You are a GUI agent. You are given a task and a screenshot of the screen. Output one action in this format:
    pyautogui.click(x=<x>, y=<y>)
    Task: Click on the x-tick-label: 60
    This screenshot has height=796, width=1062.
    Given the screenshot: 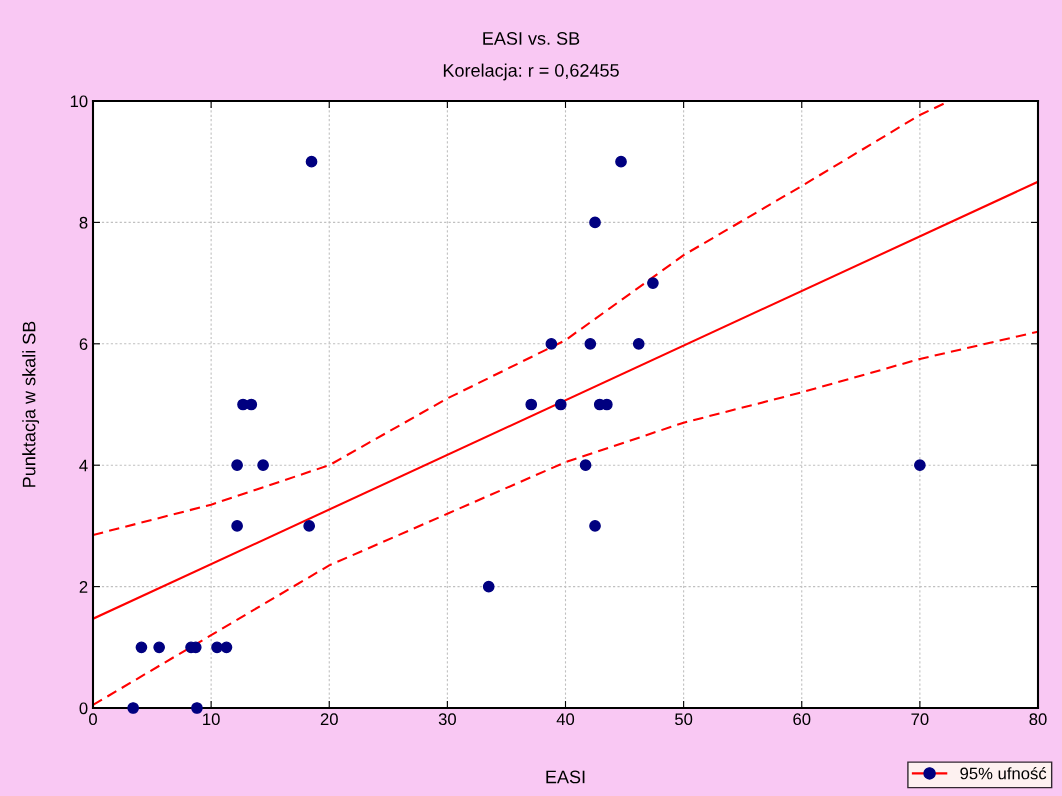 What is the action you would take?
    pyautogui.click(x=802, y=719)
    